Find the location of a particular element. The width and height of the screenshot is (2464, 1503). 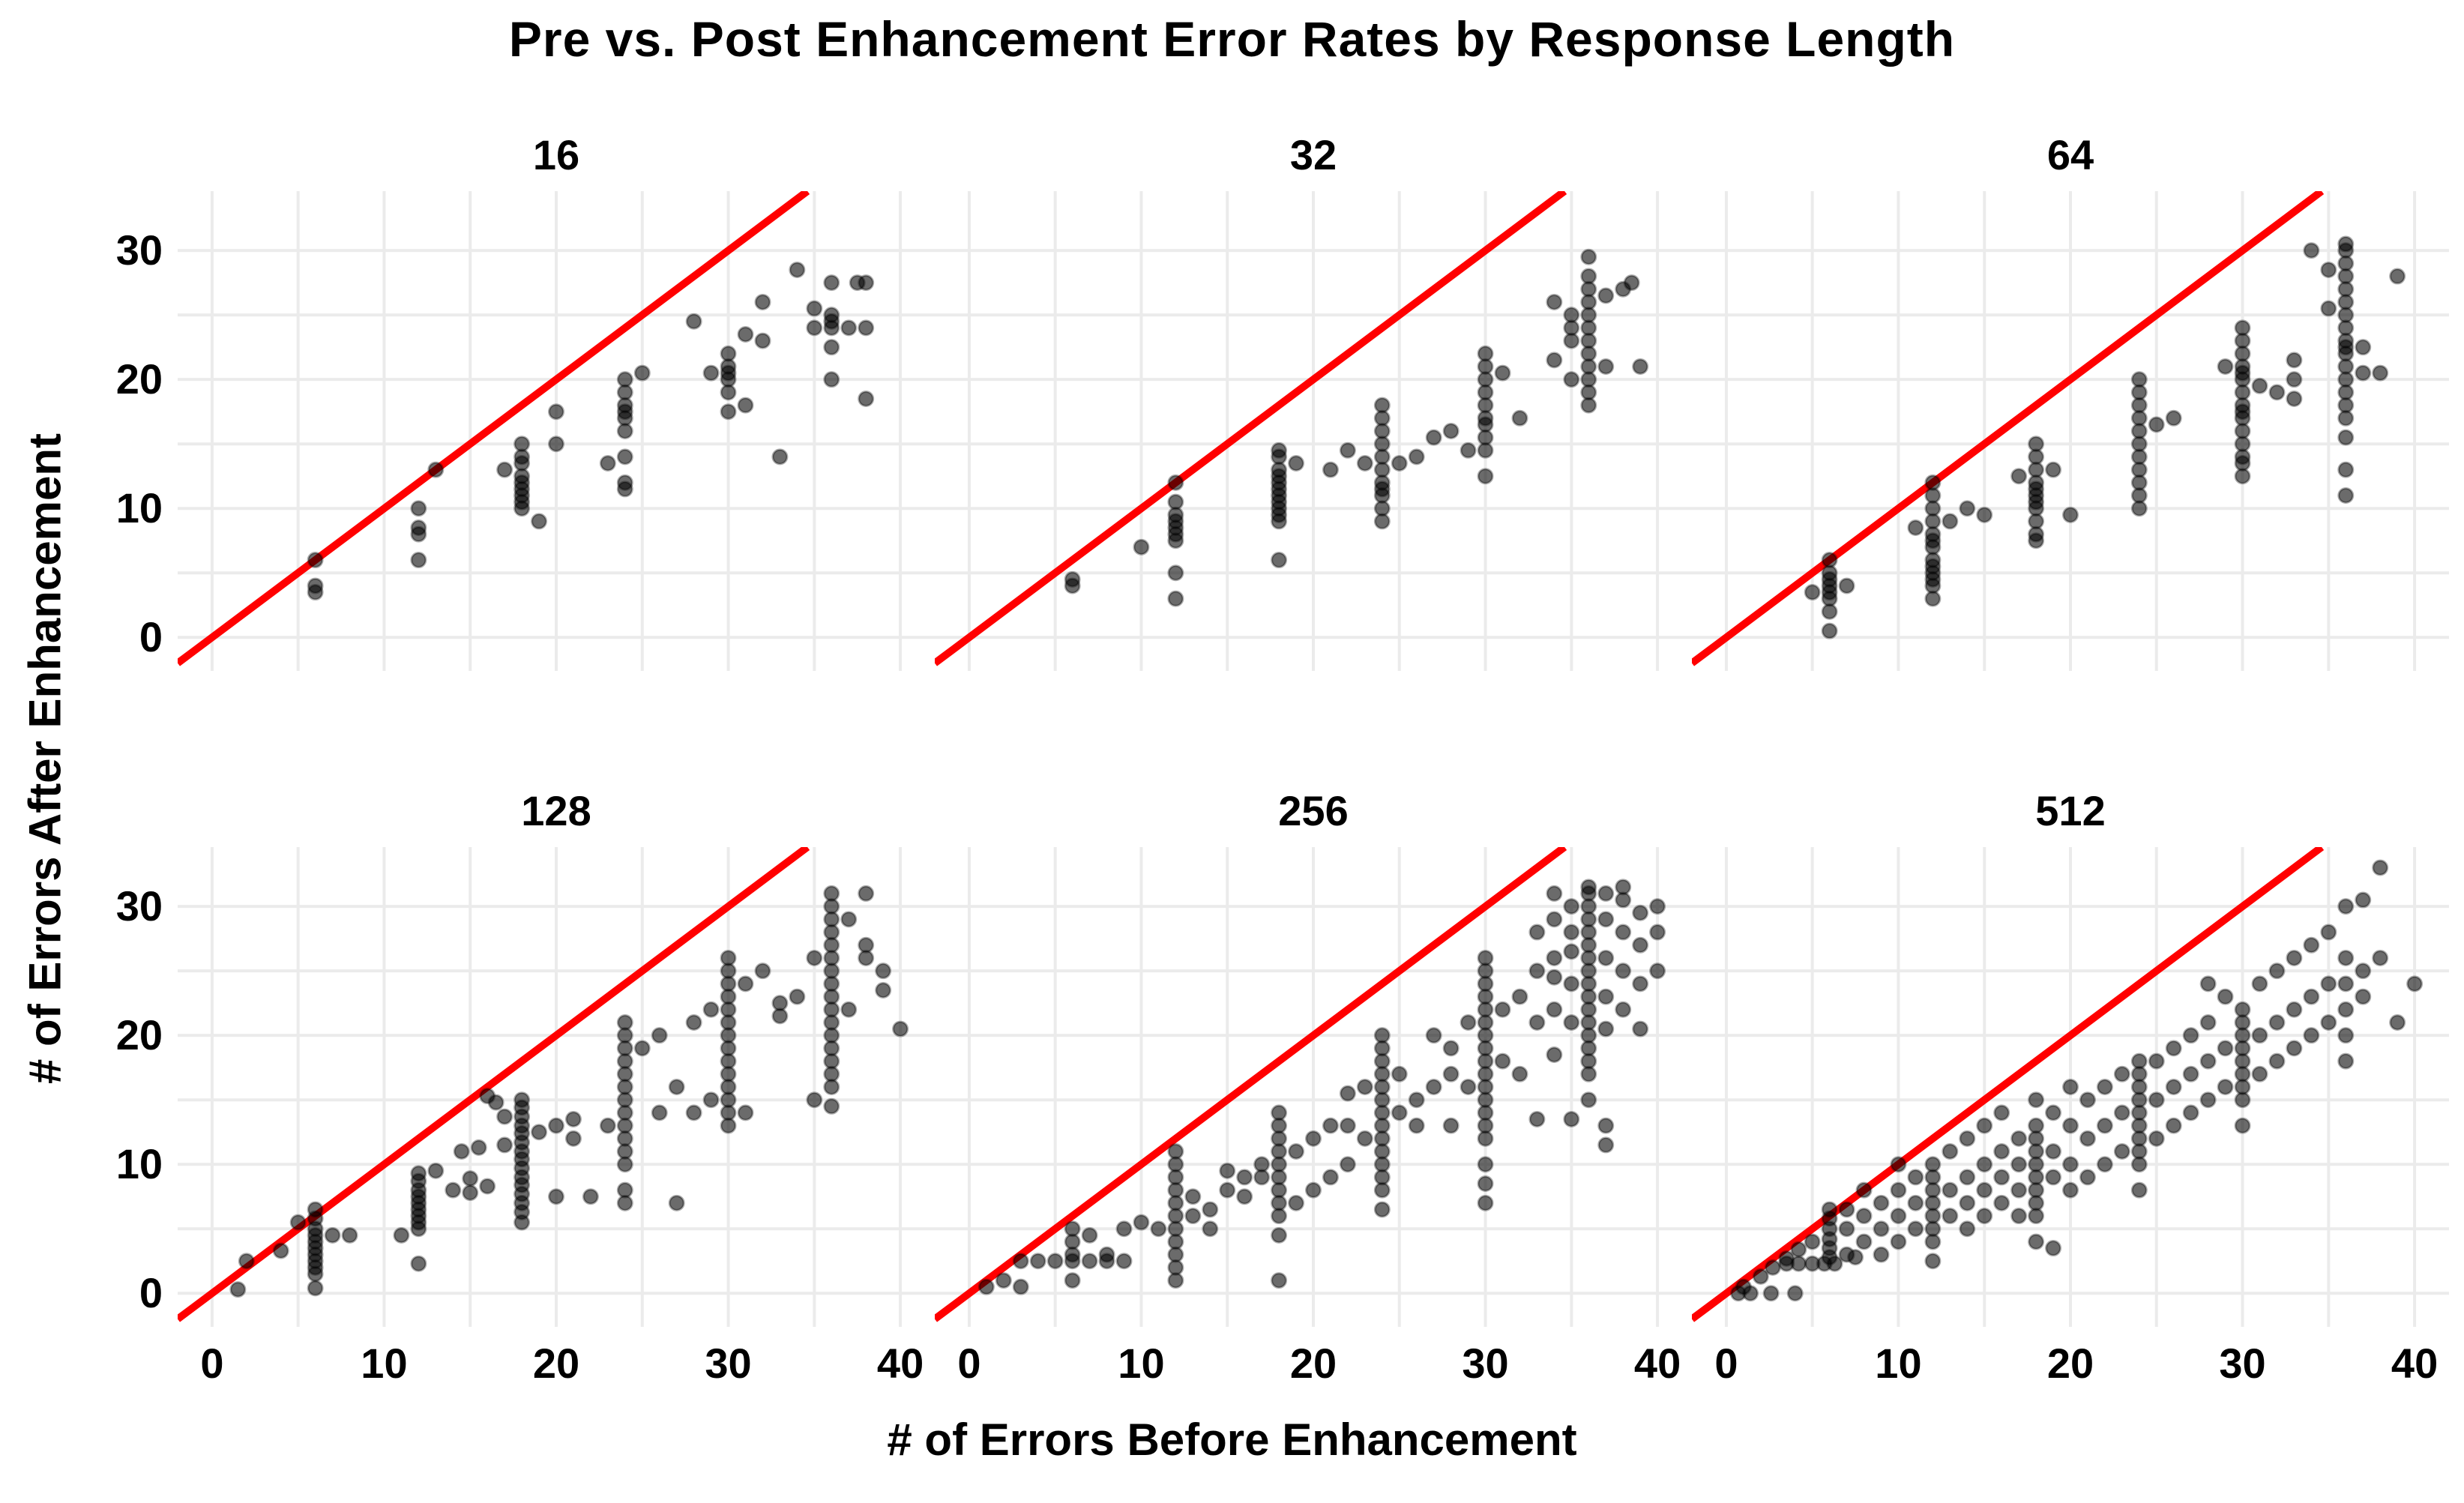

y-tick-label: 0 is located at coordinates (151, 637).